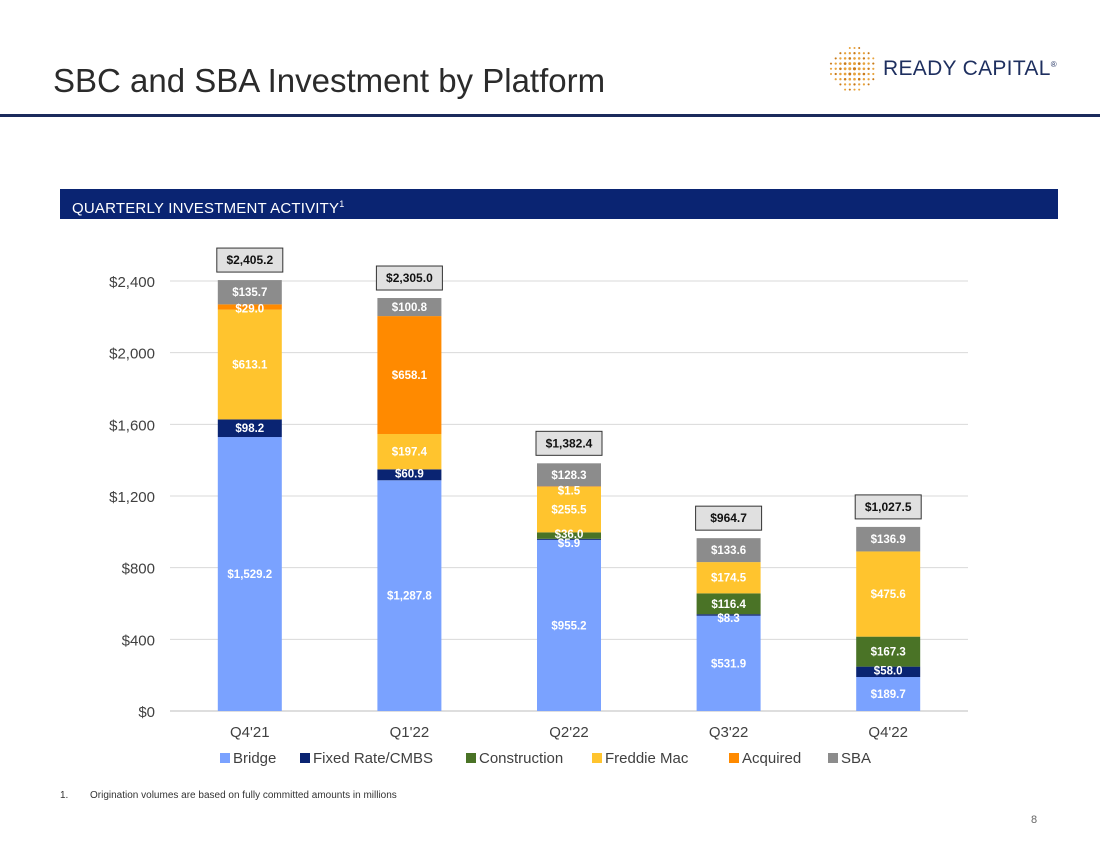 Image resolution: width=1100 pixels, height=849 pixels. I want to click on data-label: $116.4, so click(728, 605).